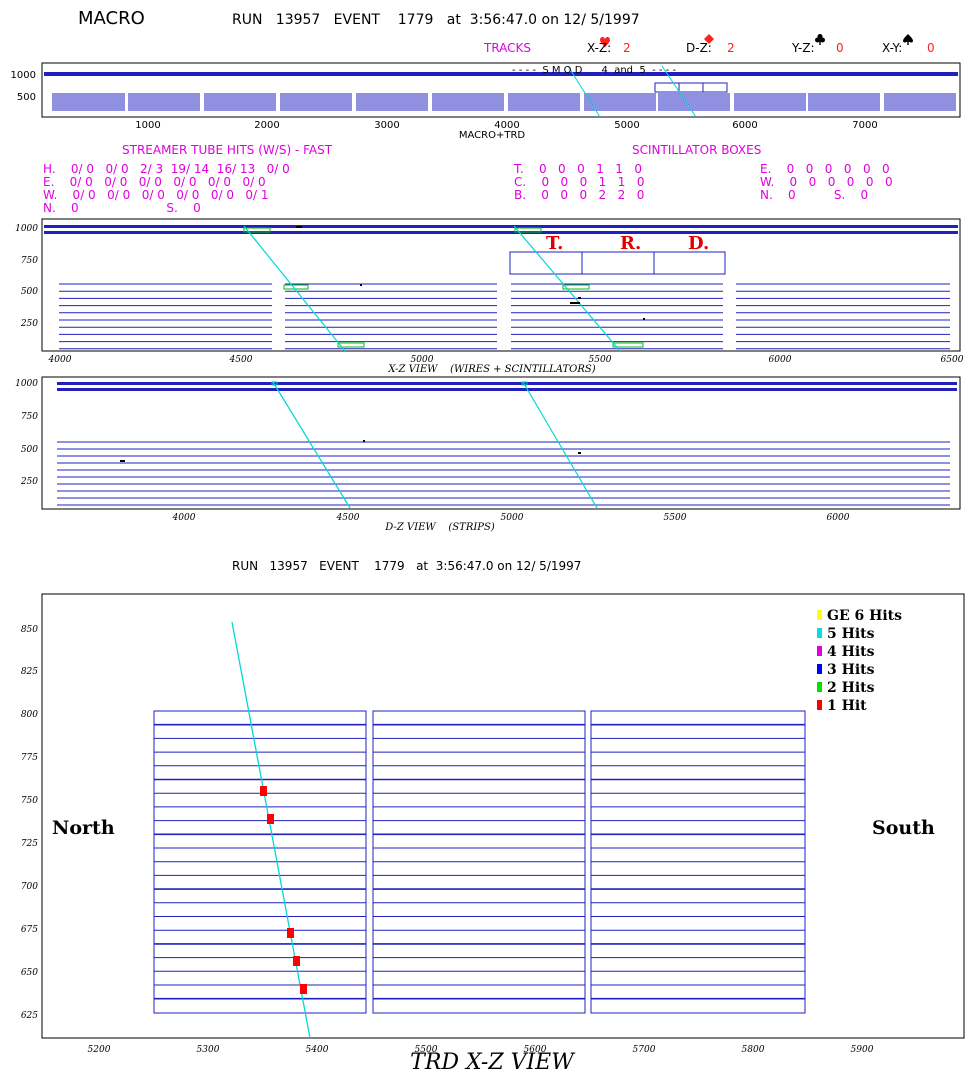  I want to click on dz-xtick: 6000, so click(838, 518).